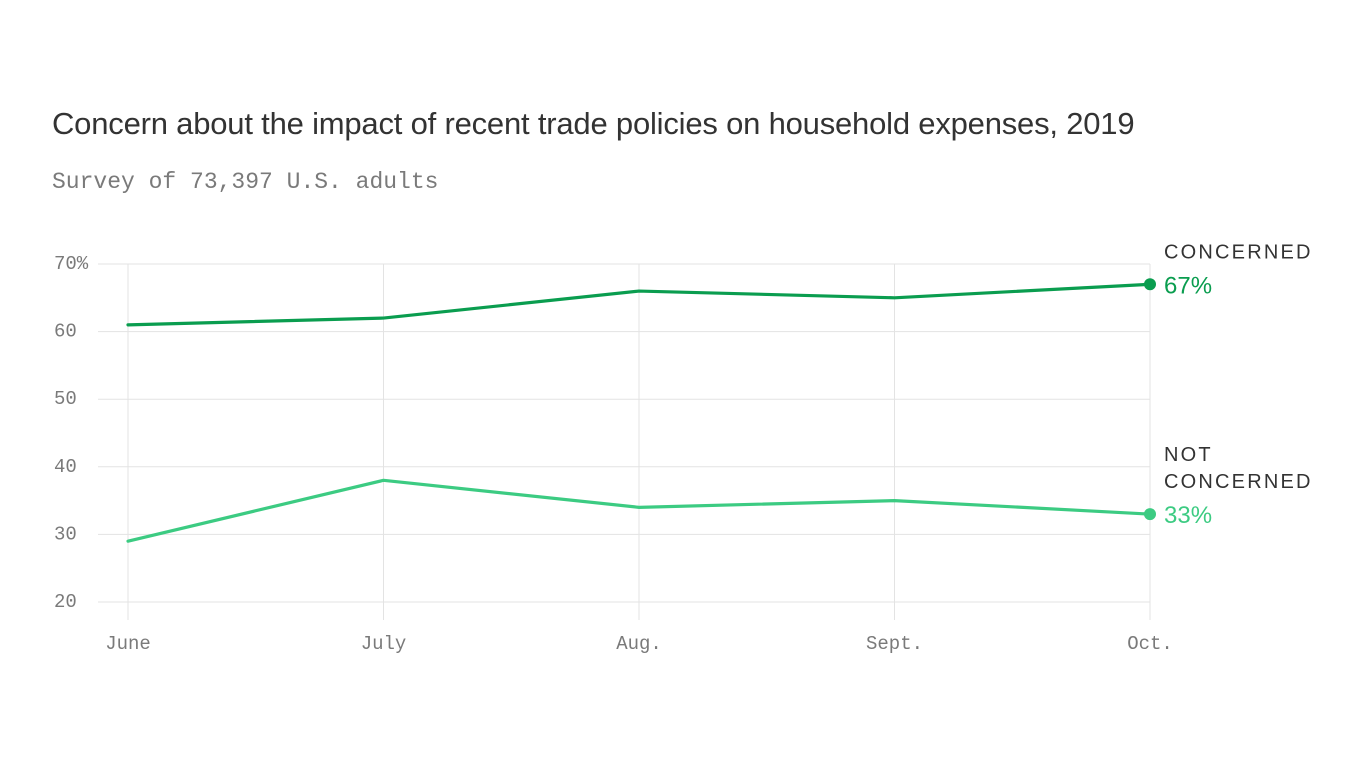 The height and width of the screenshot is (768, 1366). What do you see at coordinates (65, 399) in the screenshot?
I see `y-tick-label: 50` at bounding box center [65, 399].